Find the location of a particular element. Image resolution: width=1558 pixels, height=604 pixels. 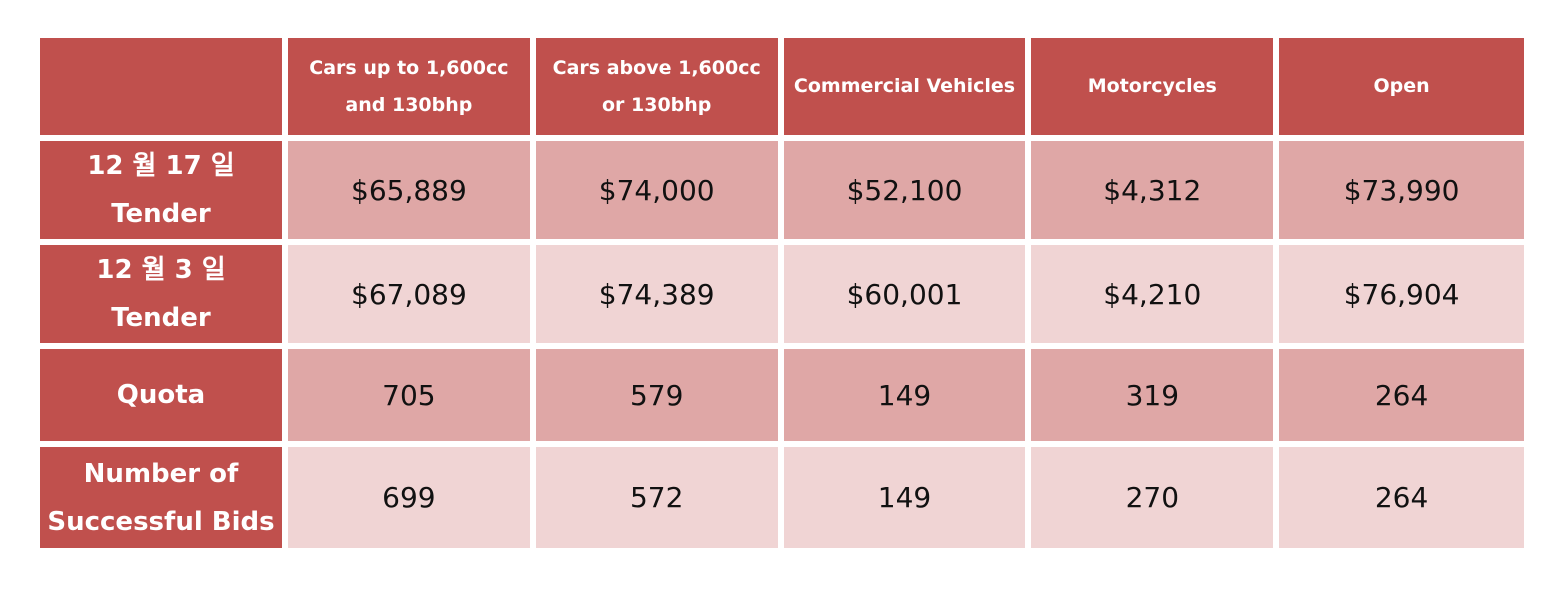

row-header-dec3-tender: 12 월 3 일 Tender is located at coordinates (164, 294).